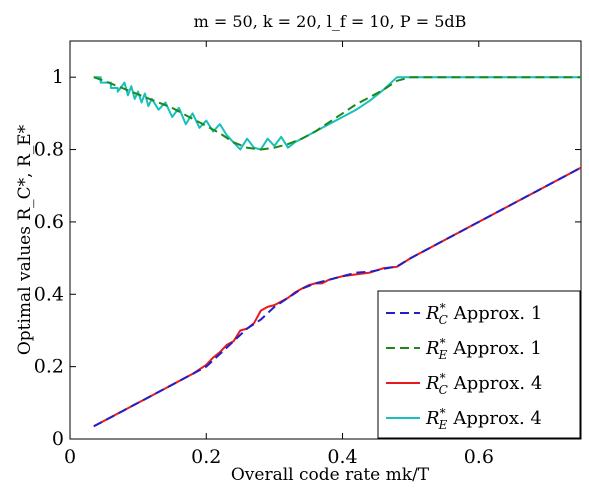  What do you see at coordinates (49, 294) in the screenshot?
I see `y-tick-label: 0.4` at bounding box center [49, 294].